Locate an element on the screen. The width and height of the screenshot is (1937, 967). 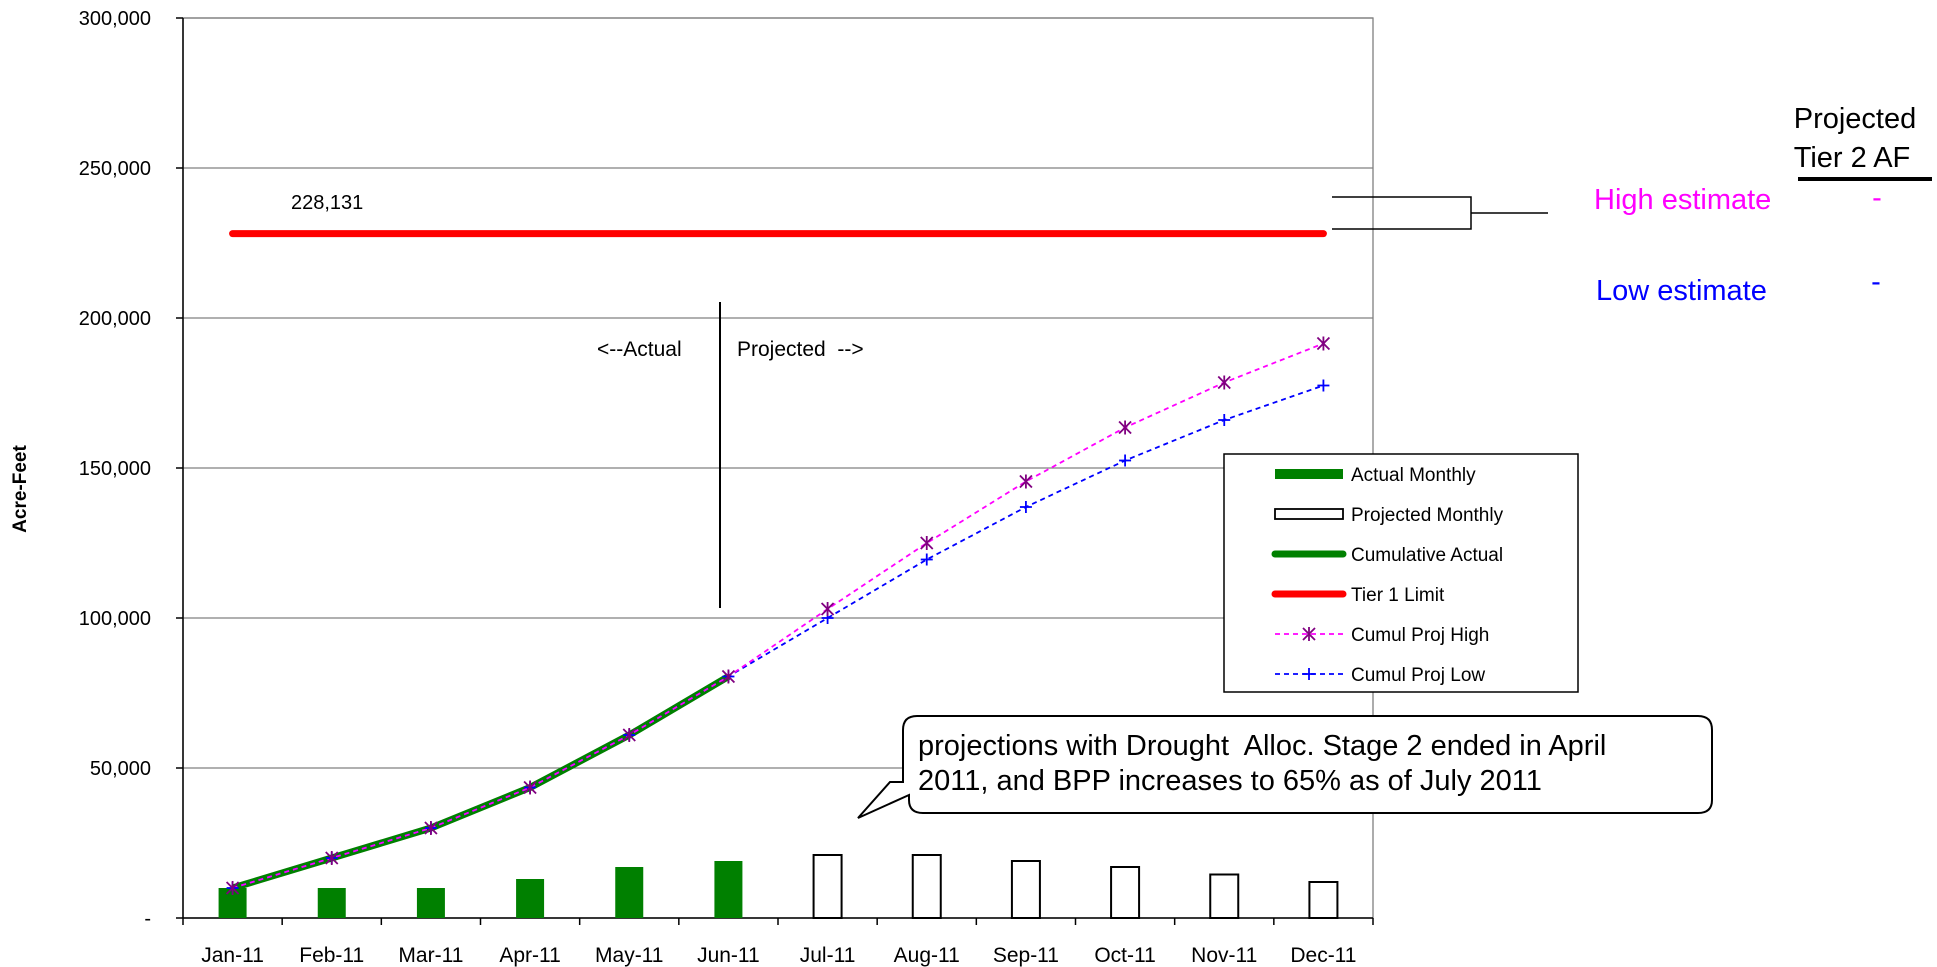
y-tick-label: - is located at coordinates (147, 919).